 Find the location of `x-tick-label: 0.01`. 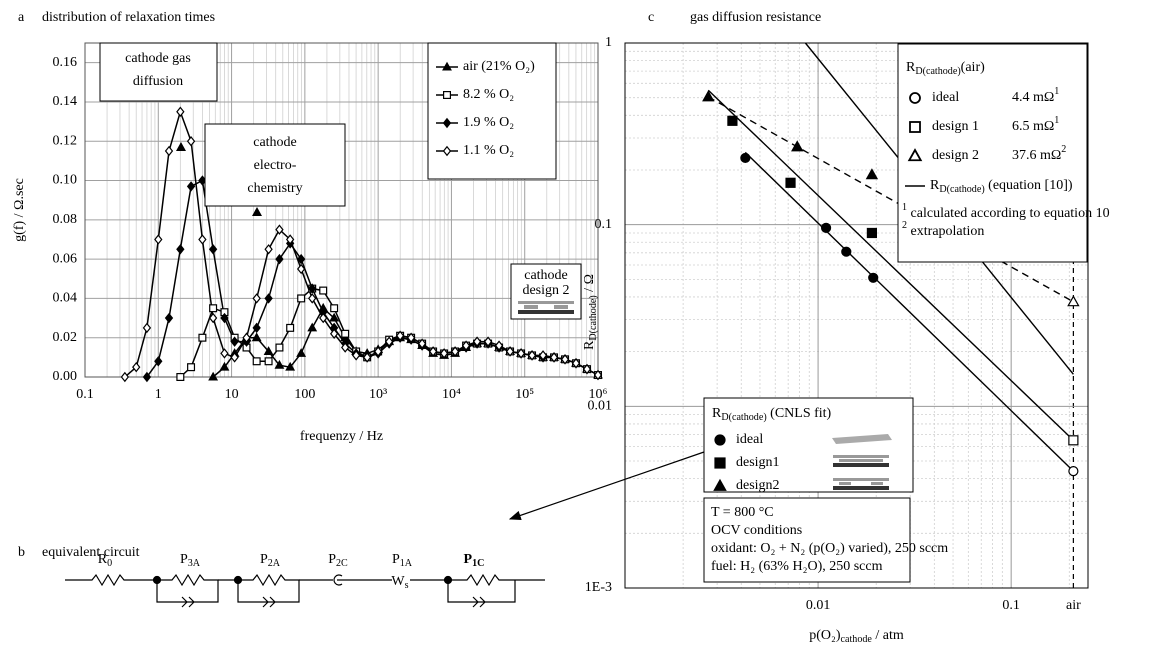

x-tick-label: 0.01 is located at coordinates (818, 605).